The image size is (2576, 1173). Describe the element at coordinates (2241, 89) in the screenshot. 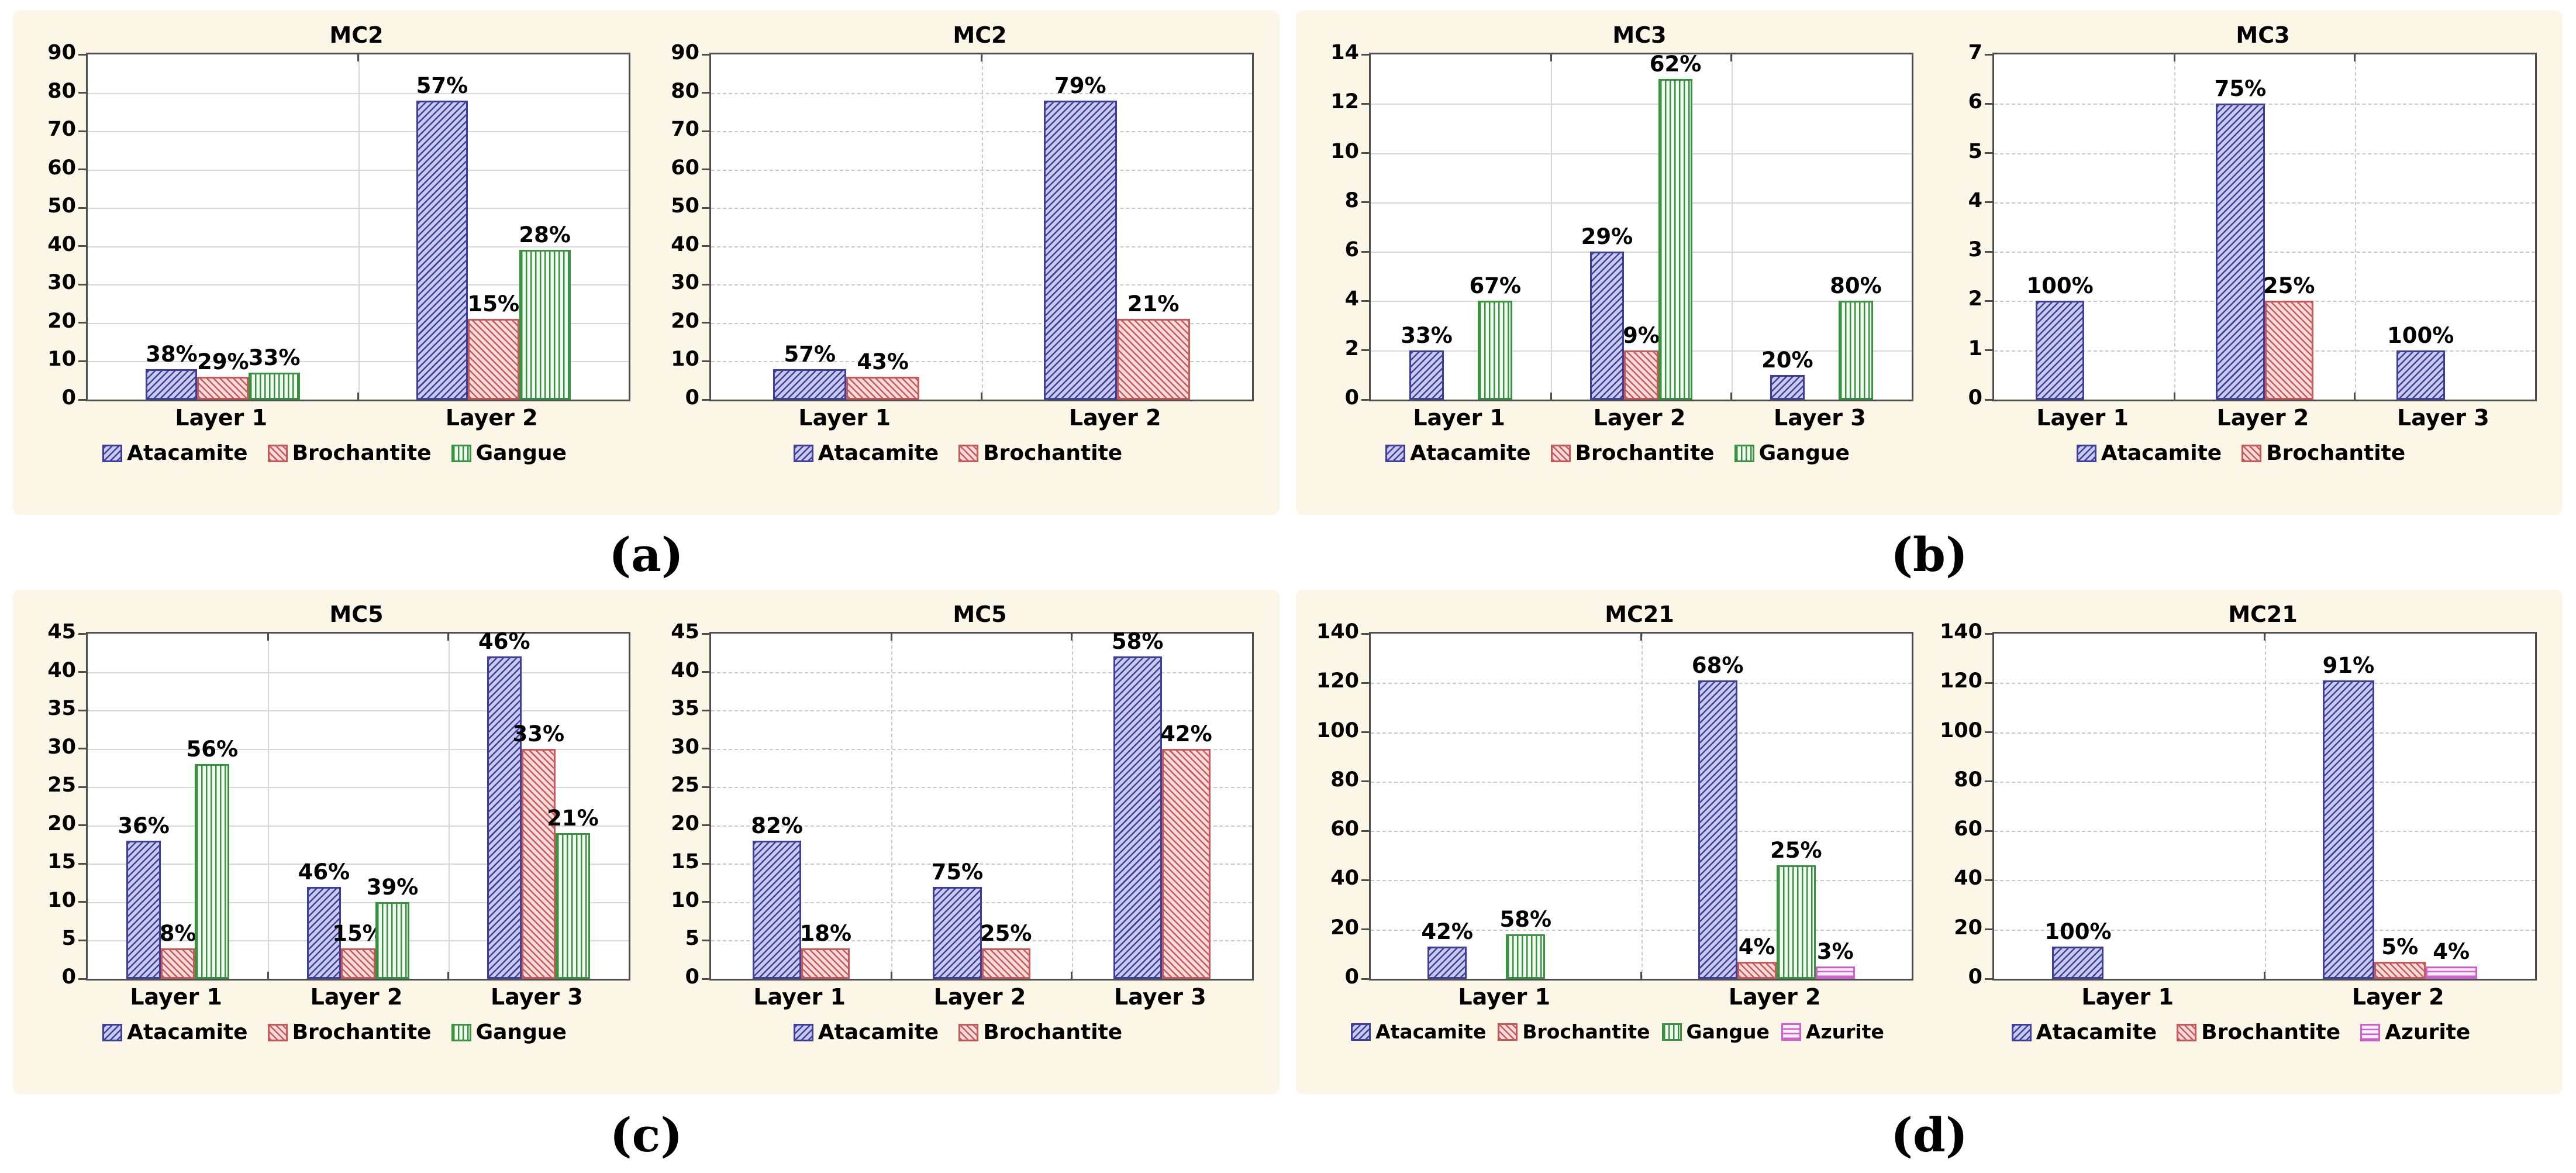

I see `bar-value-label: 75%` at that location.